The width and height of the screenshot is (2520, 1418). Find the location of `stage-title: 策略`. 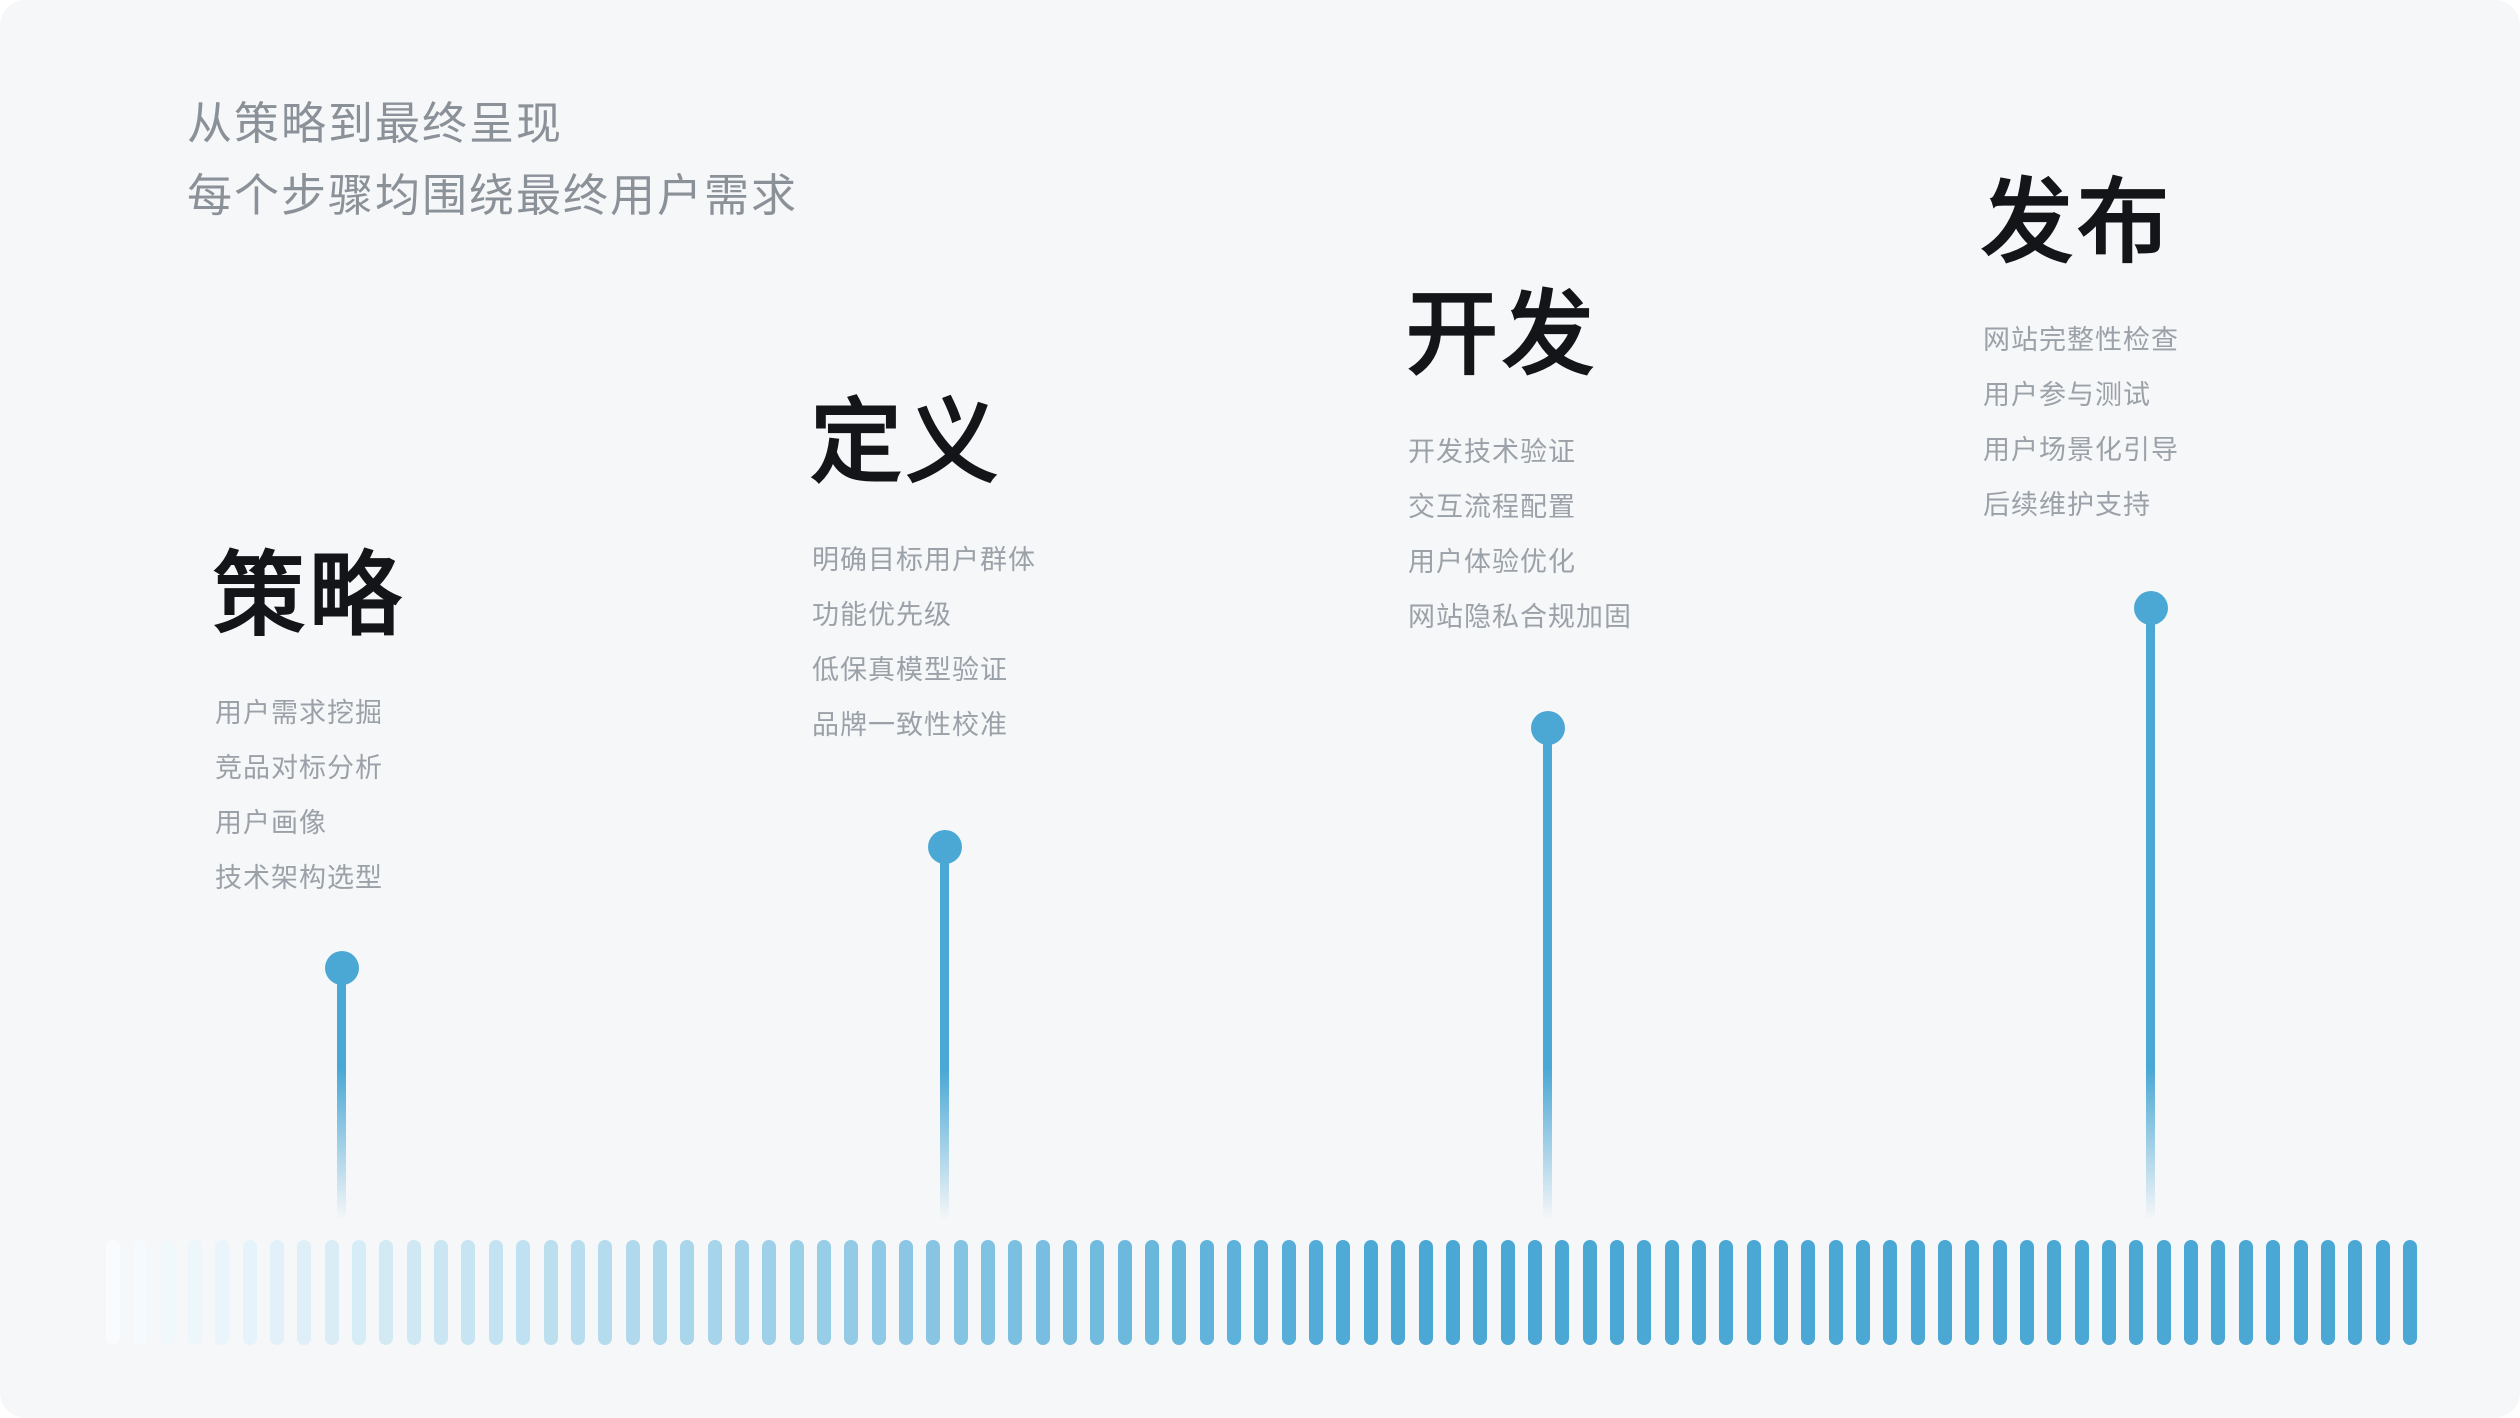

stage-title: 策略 is located at coordinates (309, 596).